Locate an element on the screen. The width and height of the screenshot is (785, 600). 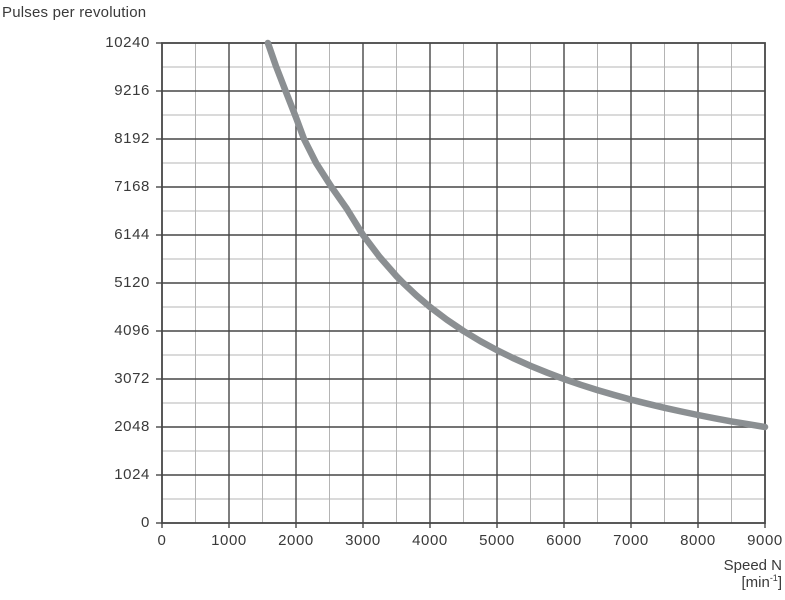
x-tick-label: 5000 is located at coordinates (497, 540).